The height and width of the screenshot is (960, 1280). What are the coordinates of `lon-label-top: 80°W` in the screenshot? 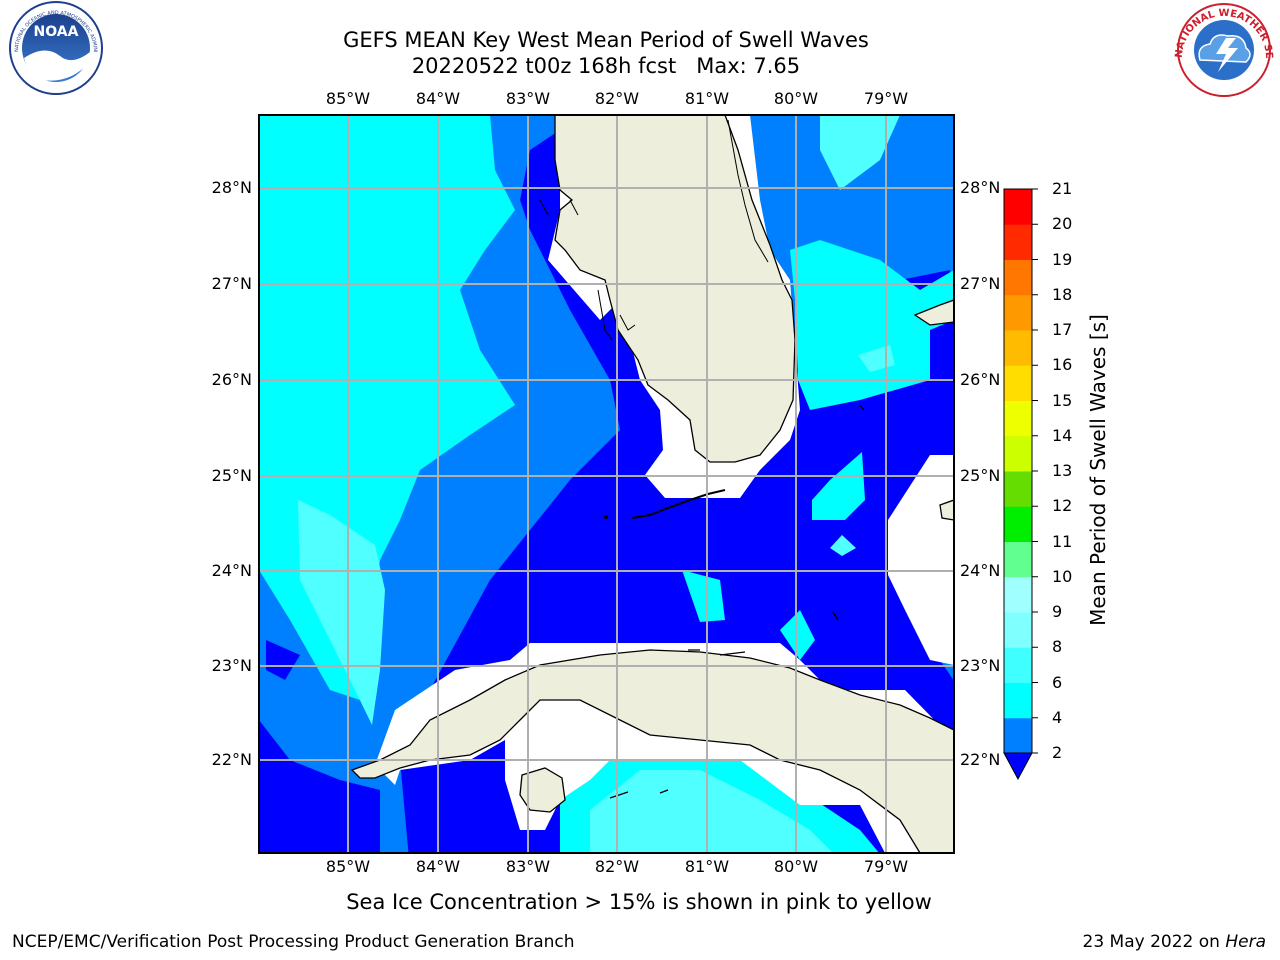 It's located at (796, 98).